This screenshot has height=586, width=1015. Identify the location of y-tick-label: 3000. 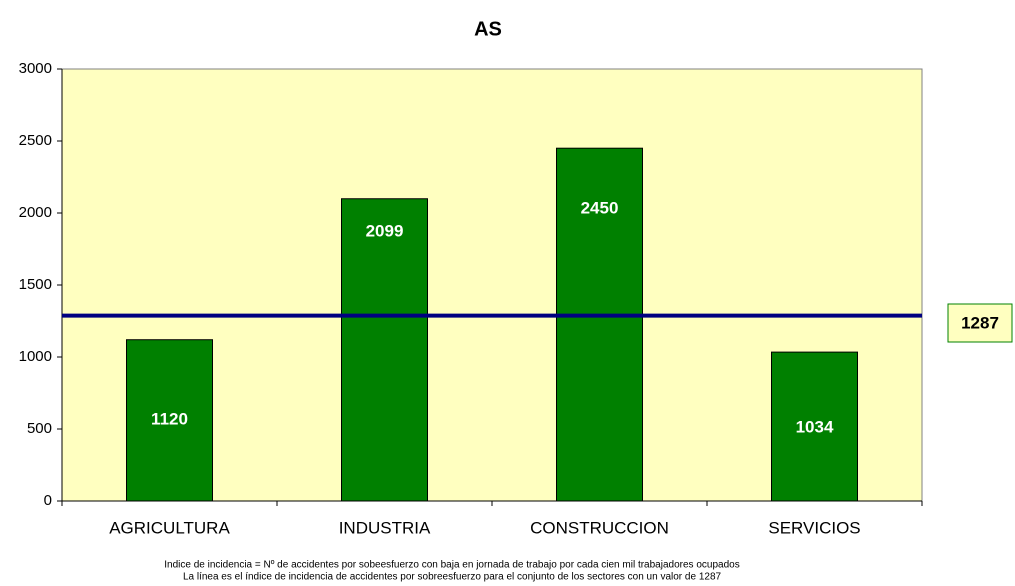
(35, 68).